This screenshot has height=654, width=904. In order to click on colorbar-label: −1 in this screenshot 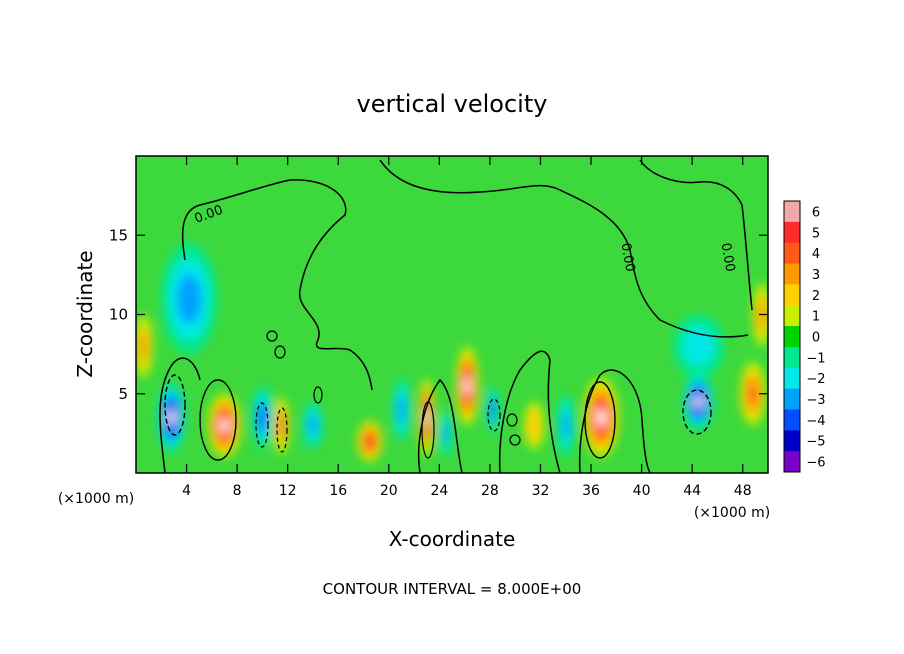, I will do `click(815, 358)`.